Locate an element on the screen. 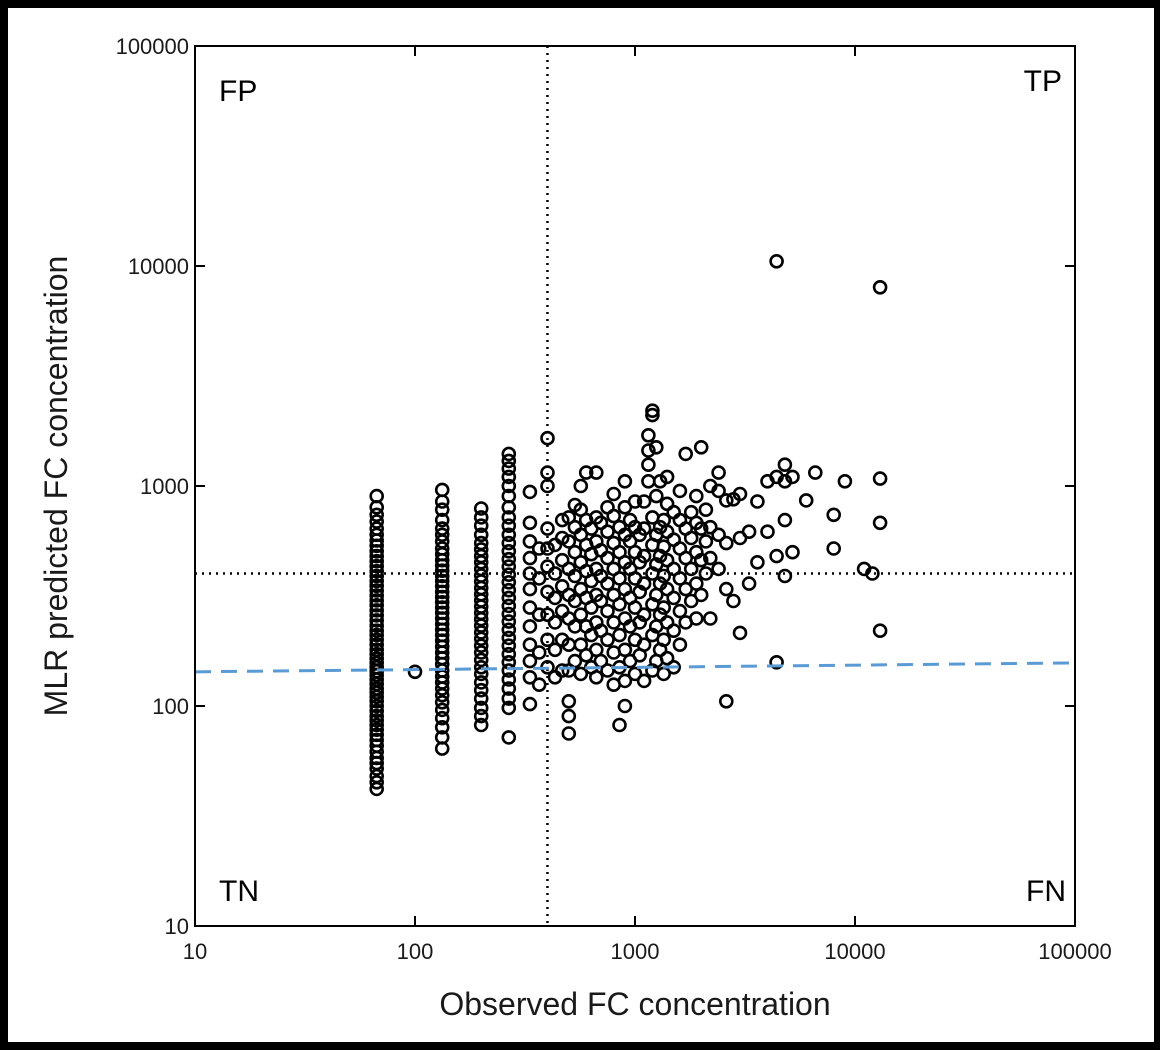 This screenshot has height=1050, width=1160. y-tick-label: 100 is located at coordinates (170, 706).